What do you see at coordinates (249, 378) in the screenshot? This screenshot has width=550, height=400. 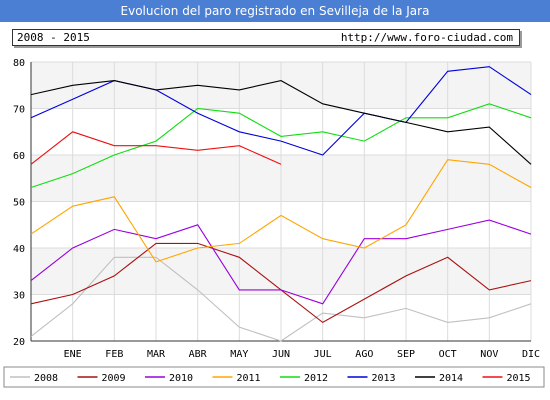 I see `legend-label-2011: 2011` at bounding box center [249, 378].